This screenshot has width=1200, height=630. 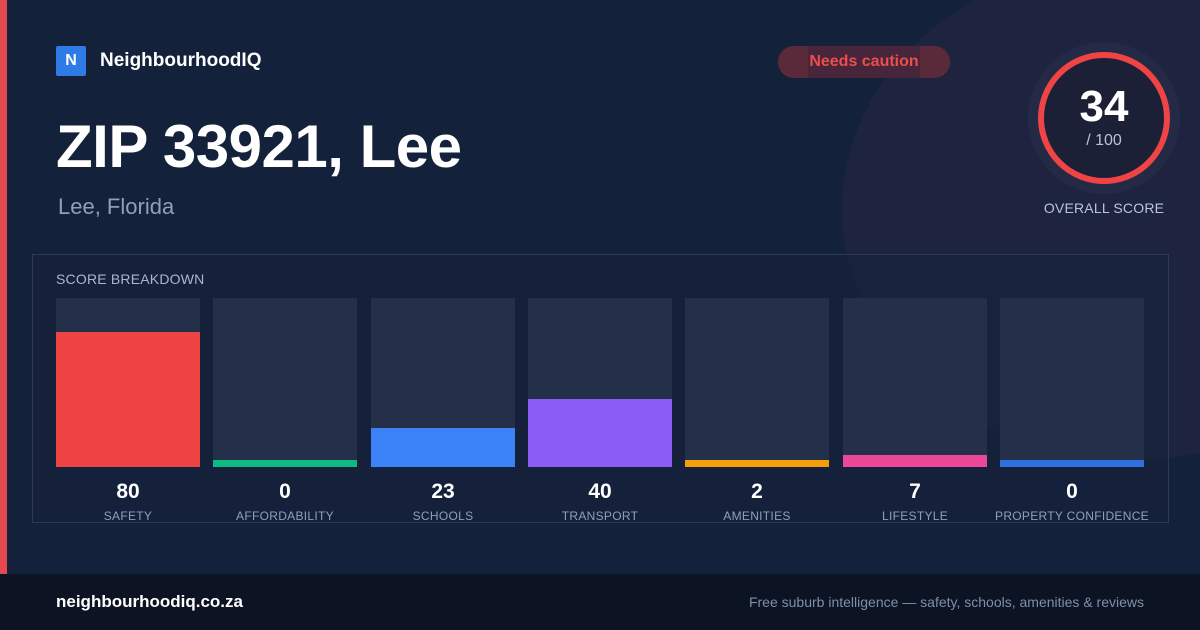 What do you see at coordinates (1104, 140) in the screenshot?
I see `overall-score-max: / 100` at bounding box center [1104, 140].